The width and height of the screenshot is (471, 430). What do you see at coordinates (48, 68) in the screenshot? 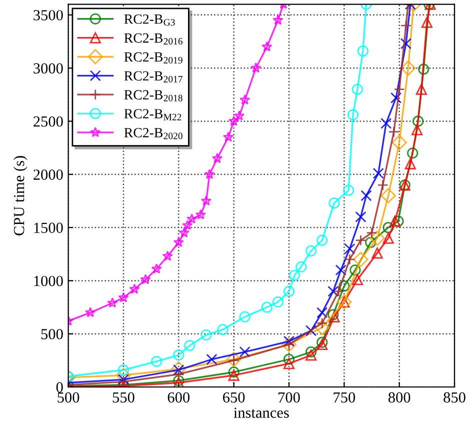
I see `y-tick-label: 3000` at bounding box center [48, 68].